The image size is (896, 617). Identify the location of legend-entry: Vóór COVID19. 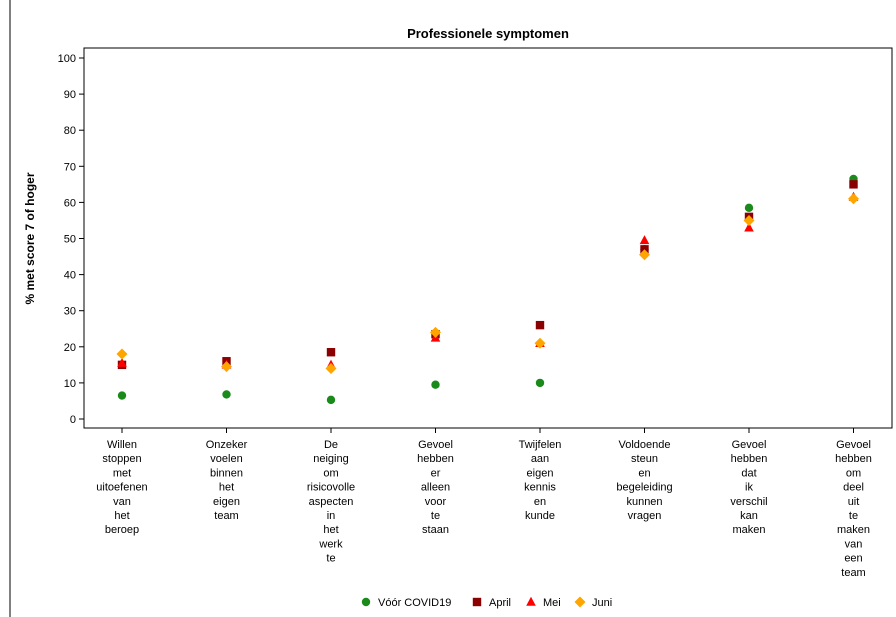
(406, 603).